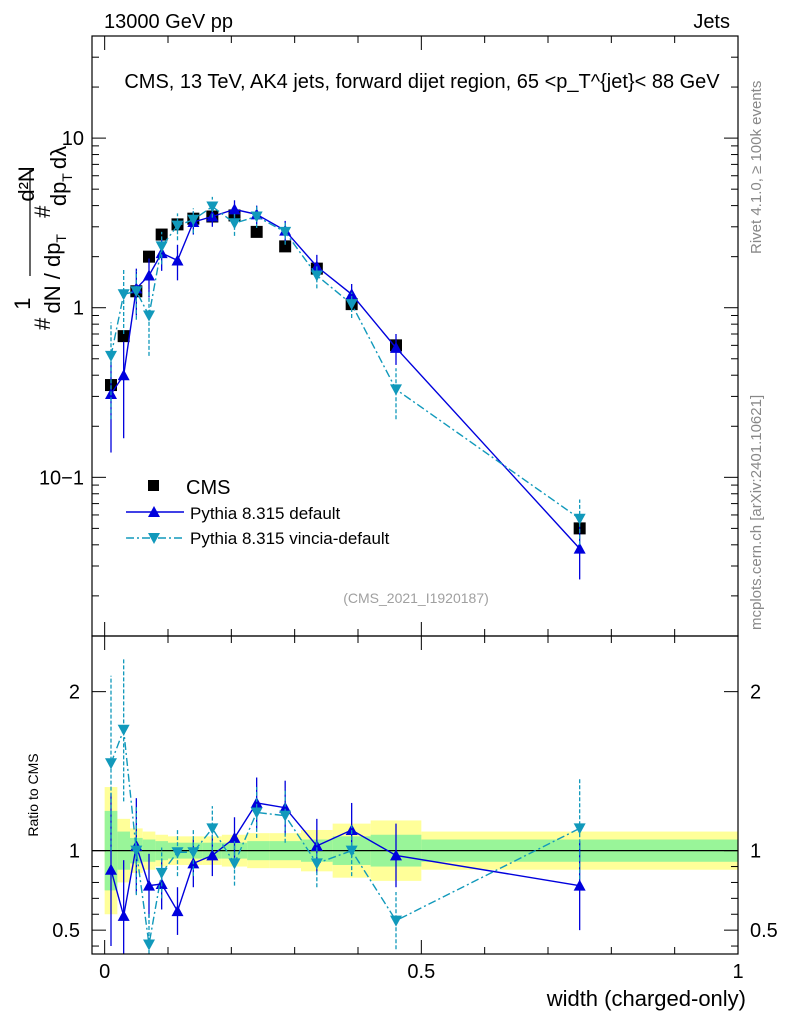 The width and height of the screenshot is (786, 1024). What do you see at coordinates (74, 693) in the screenshot?
I see `ratio-y-tick-label: 2` at bounding box center [74, 693].